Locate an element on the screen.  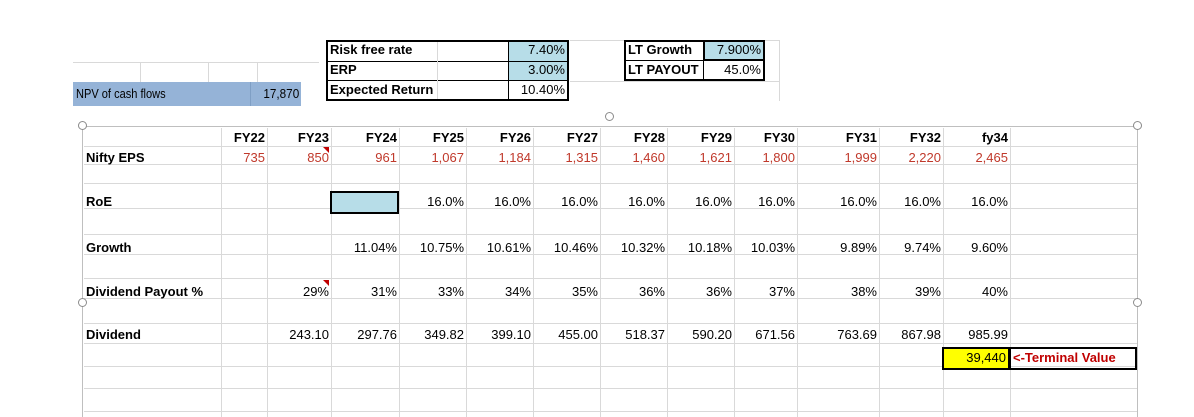
terminal-label-box is located at coordinates (1073, 358).